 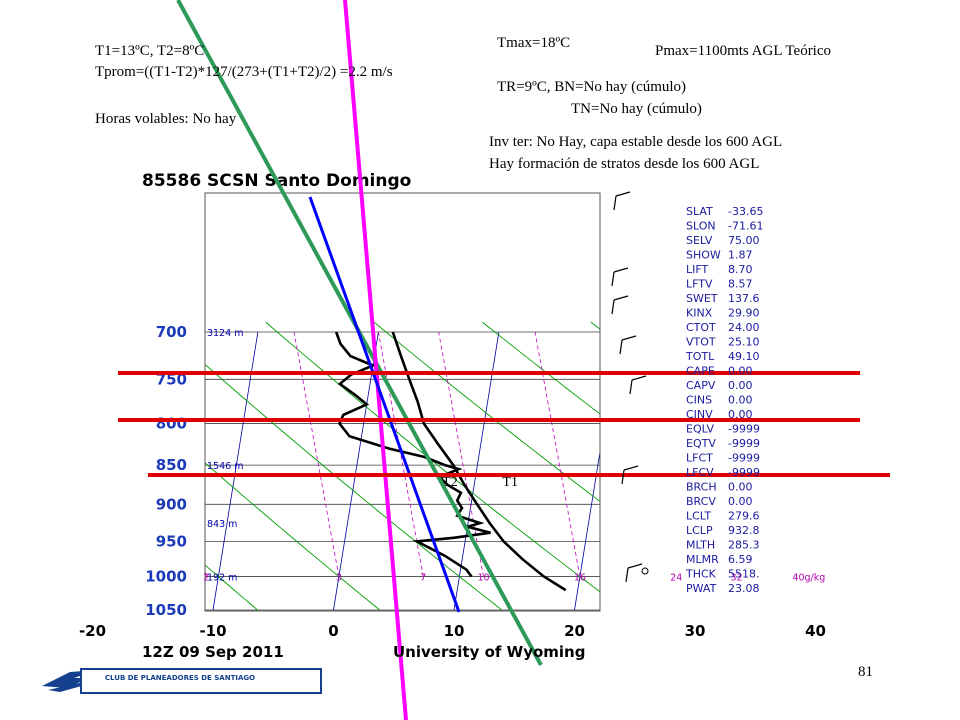 What do you see at coordinates (699, 211) in the screenshot?
I see `index-key: SLAT` at bounding box center [699, 211].